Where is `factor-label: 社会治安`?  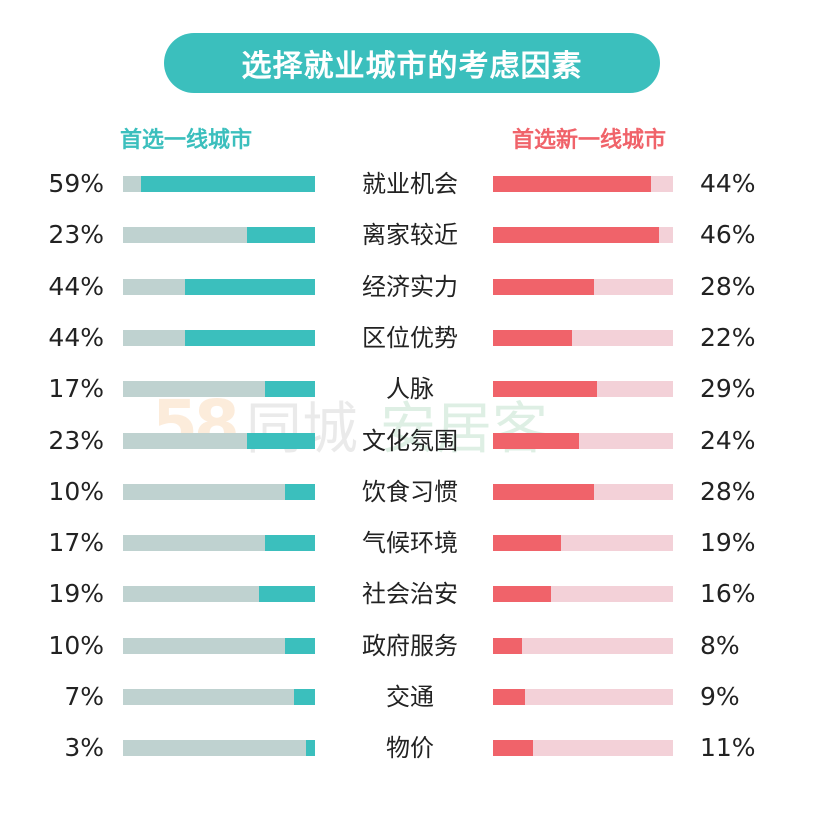
factor-label: 社会治安 is located at coordinates (410, 594).